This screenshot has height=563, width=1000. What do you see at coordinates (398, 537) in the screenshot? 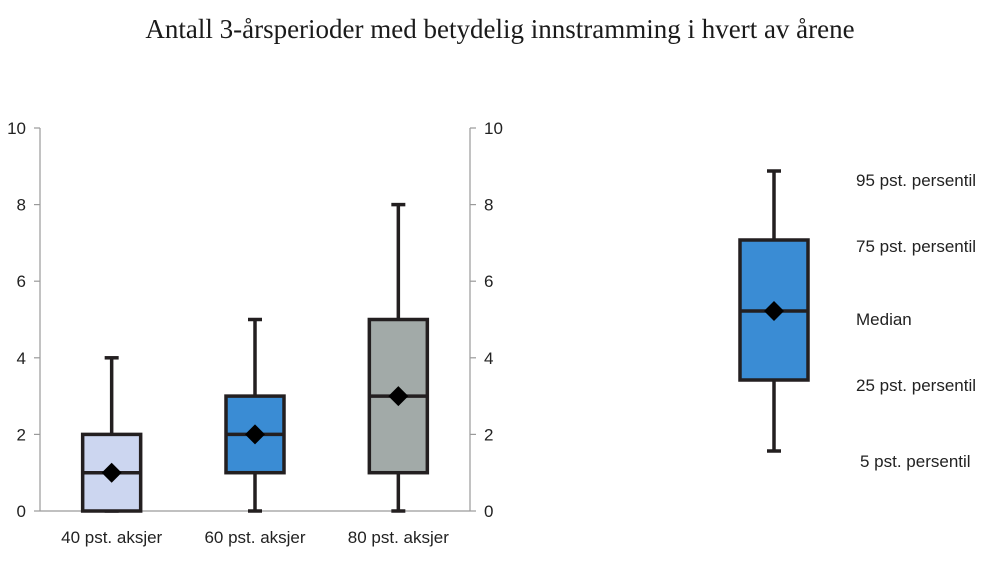
I see `category-label: 80 pst. aksjer` at bounding box center [398, 537].